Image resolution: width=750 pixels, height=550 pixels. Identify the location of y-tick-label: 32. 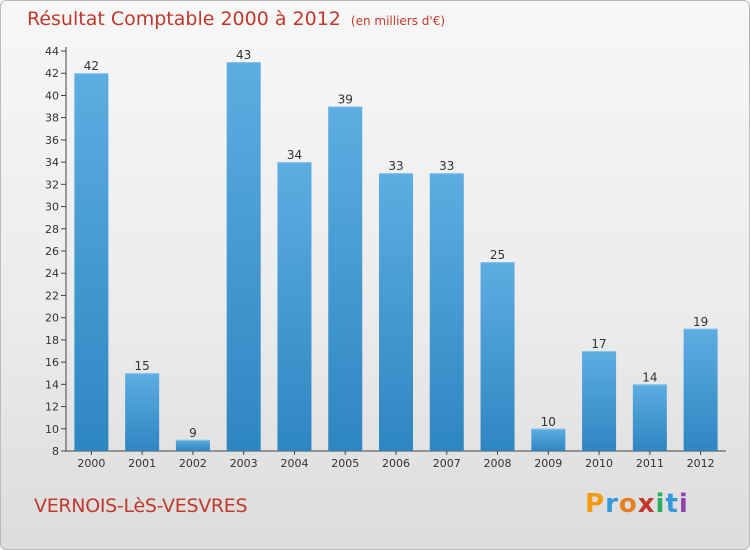
(52, 184).